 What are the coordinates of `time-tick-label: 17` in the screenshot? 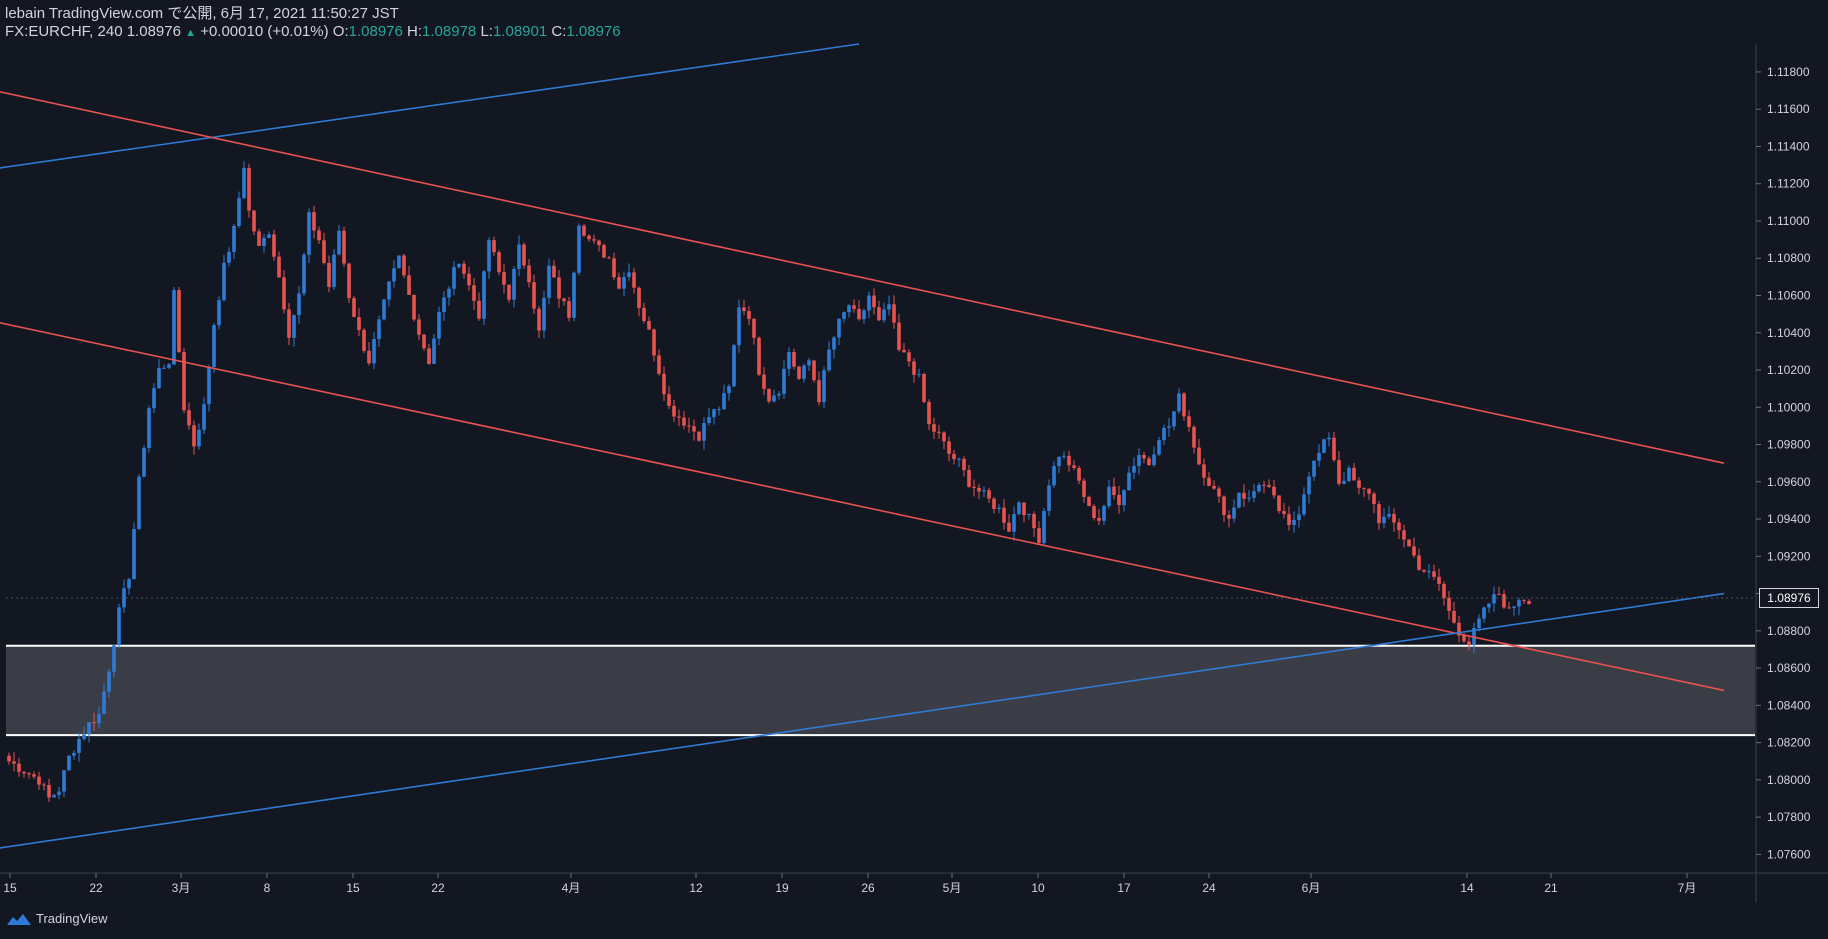 It's located at (1124, 888).